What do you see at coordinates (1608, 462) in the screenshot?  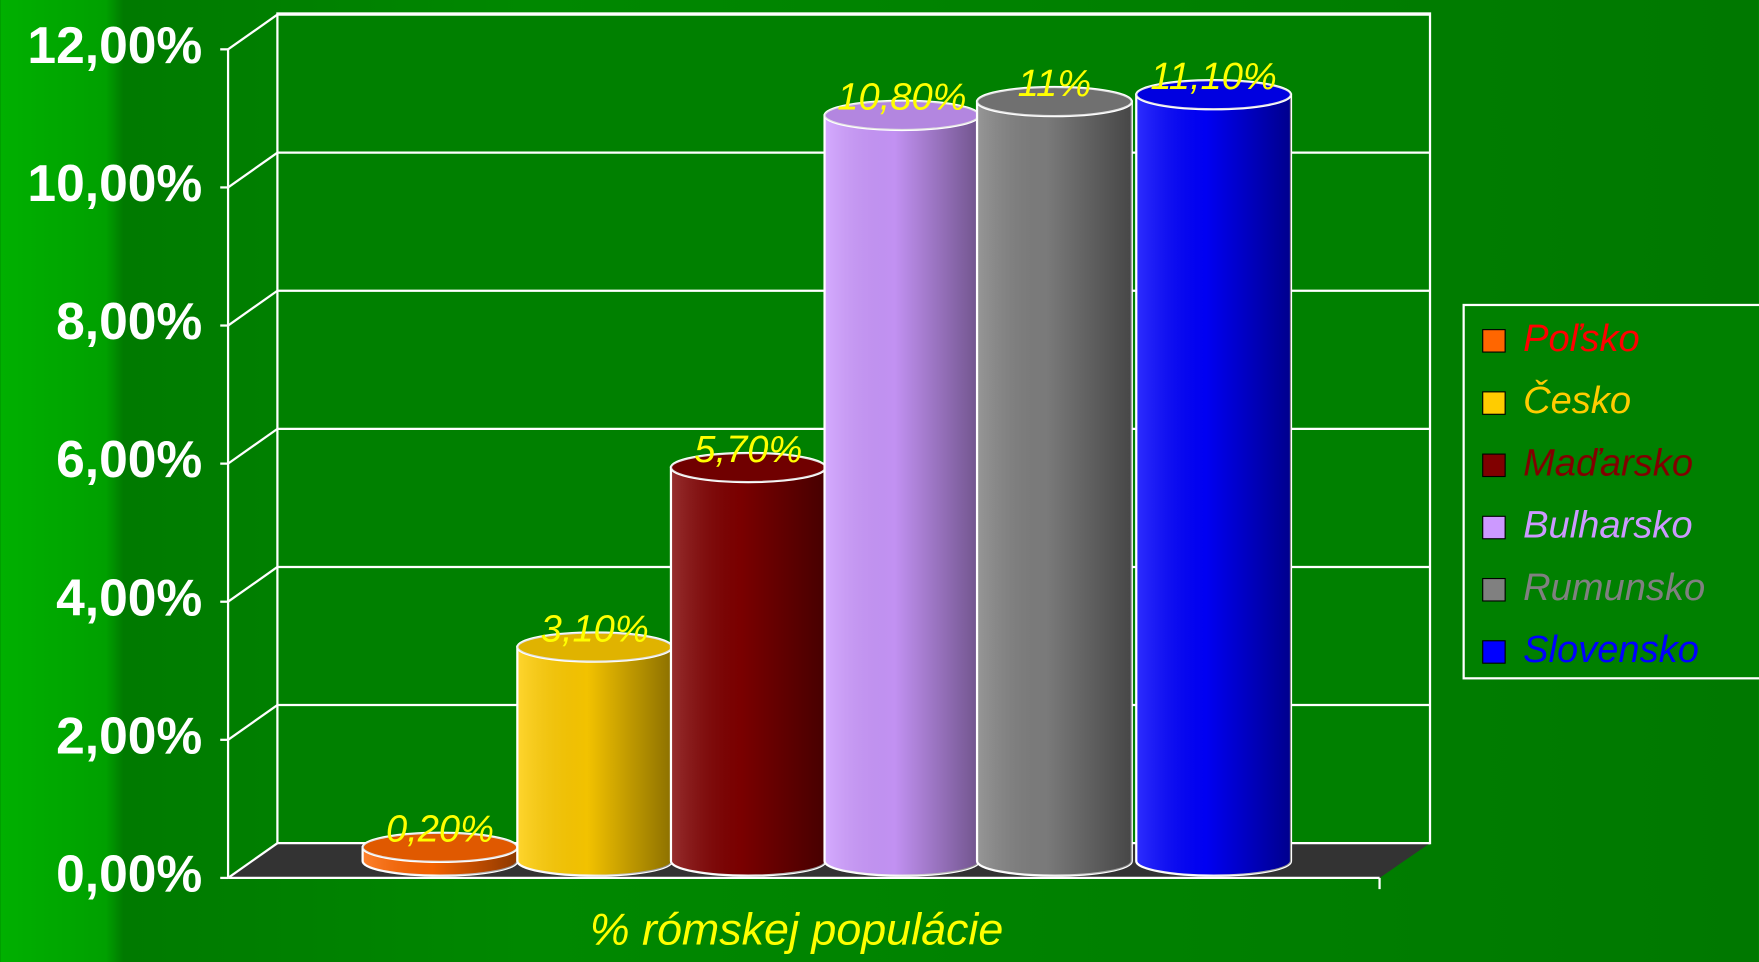 I see `legend-label: Maďarsko` at bounding box center [1608, 462].